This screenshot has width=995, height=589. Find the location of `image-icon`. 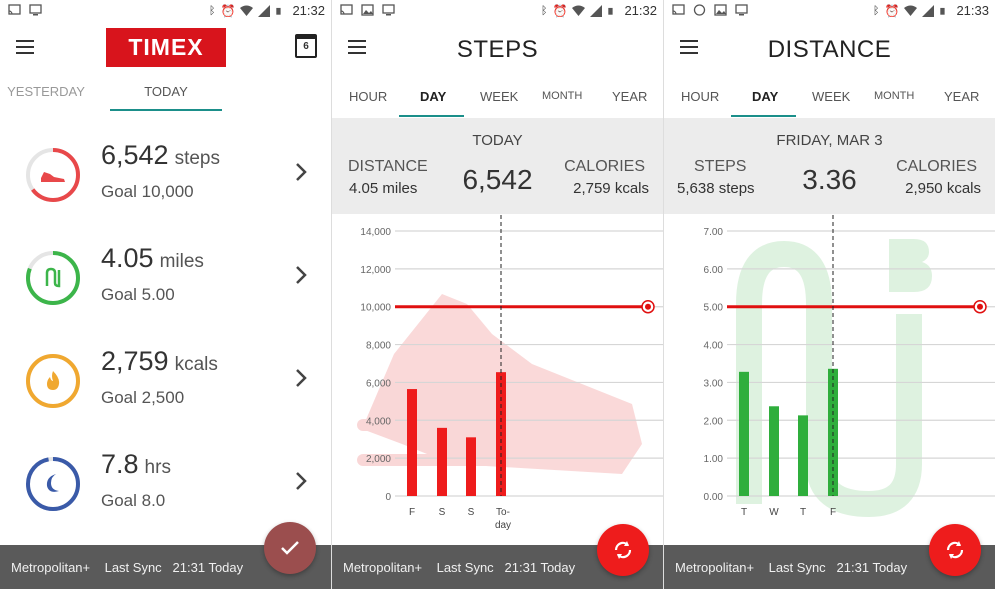

image-icon is located at coordinates (720, 10).